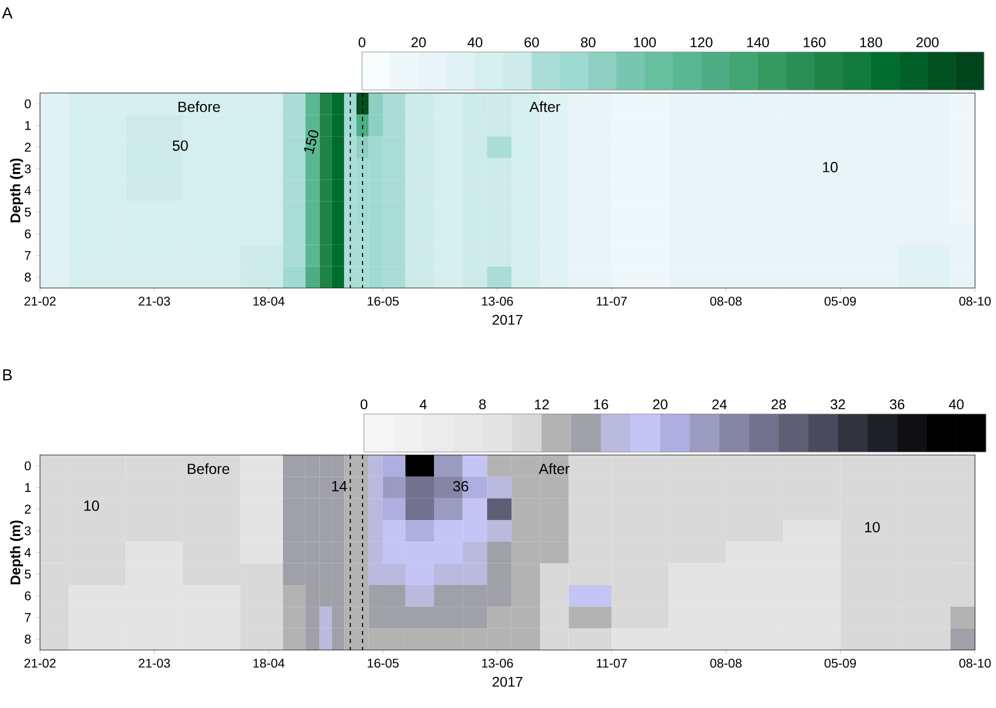 This screenshot has width=996, height=708. What do you see at coordinates (423, 405) in the screenshot?
I see `color-bar-label: 4` at bounding box center [423, 405].